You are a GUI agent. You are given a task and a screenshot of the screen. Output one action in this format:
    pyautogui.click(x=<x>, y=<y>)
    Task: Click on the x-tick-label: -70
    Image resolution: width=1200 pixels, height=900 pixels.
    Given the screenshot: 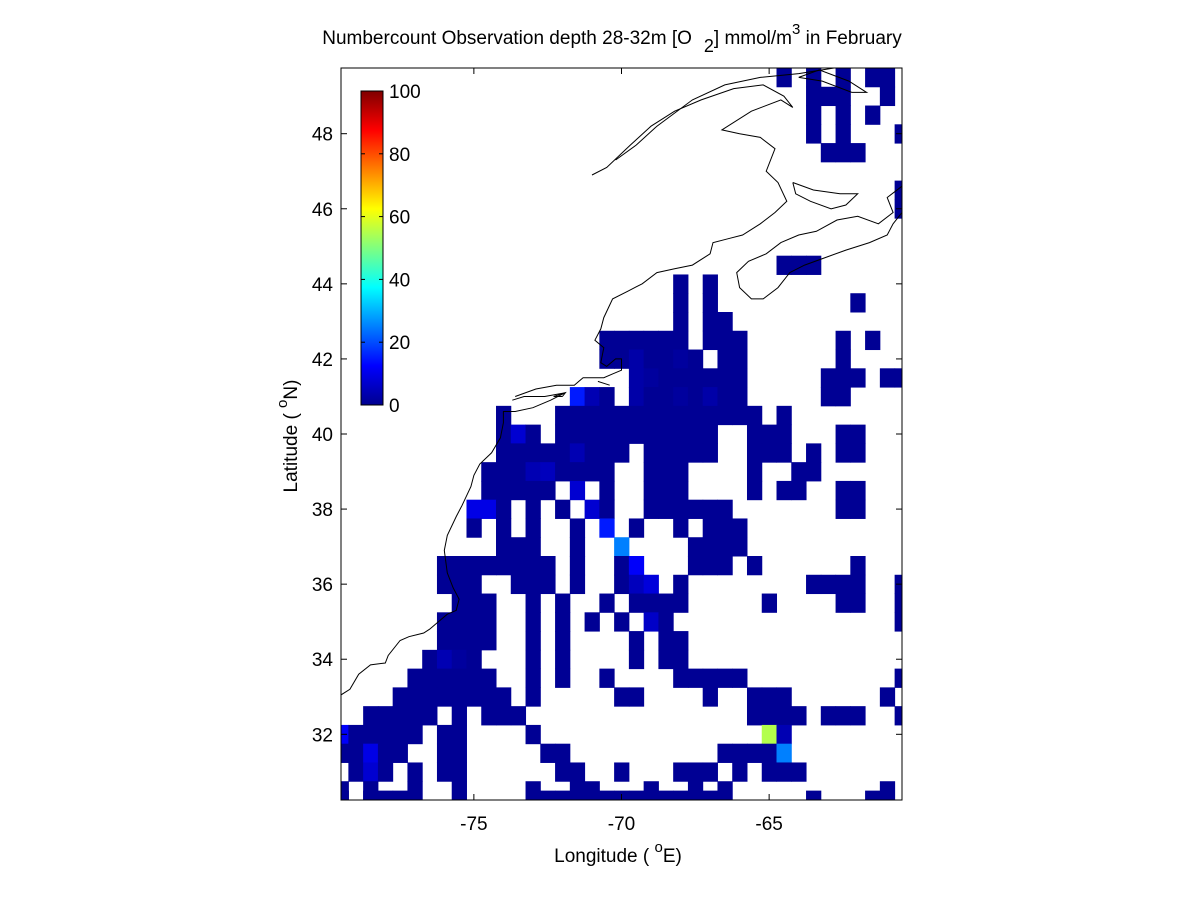 What is the action you would take?
    pyautogui.click(x=621, y=824)
    